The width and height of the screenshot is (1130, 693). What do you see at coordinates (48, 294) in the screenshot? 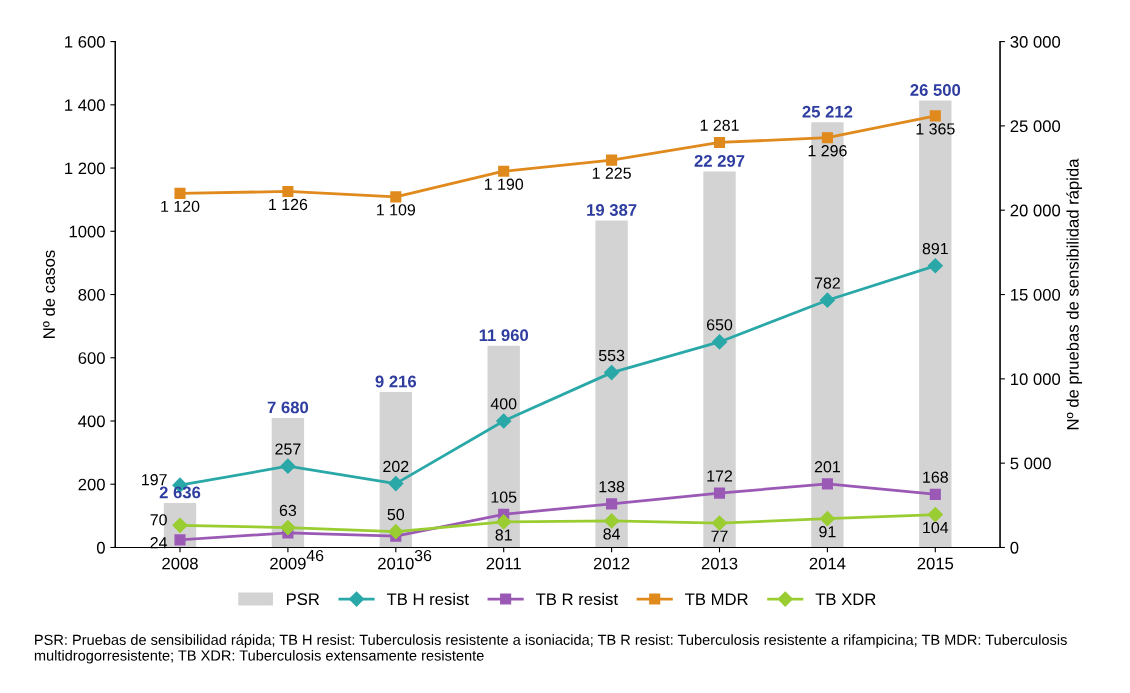
I see `y-axis-title: Nº de casos` at bounding box center [48, 294].